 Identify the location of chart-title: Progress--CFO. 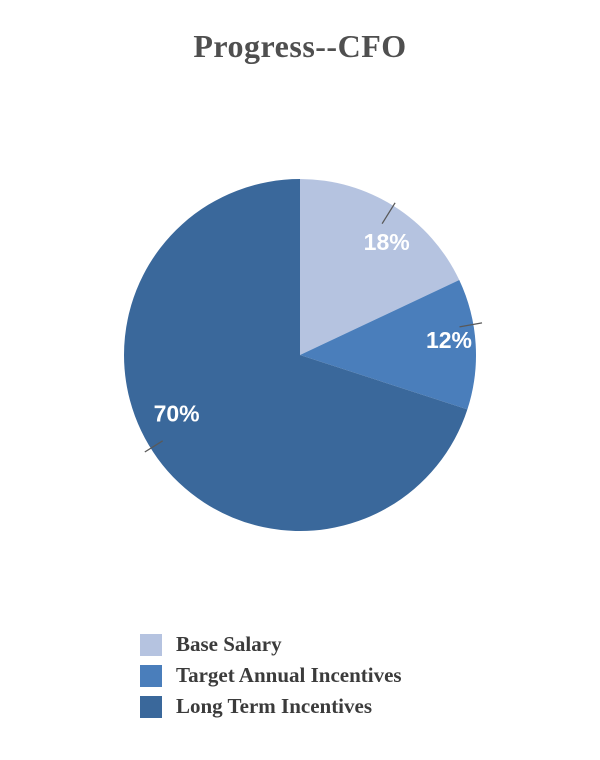
(300, 46).